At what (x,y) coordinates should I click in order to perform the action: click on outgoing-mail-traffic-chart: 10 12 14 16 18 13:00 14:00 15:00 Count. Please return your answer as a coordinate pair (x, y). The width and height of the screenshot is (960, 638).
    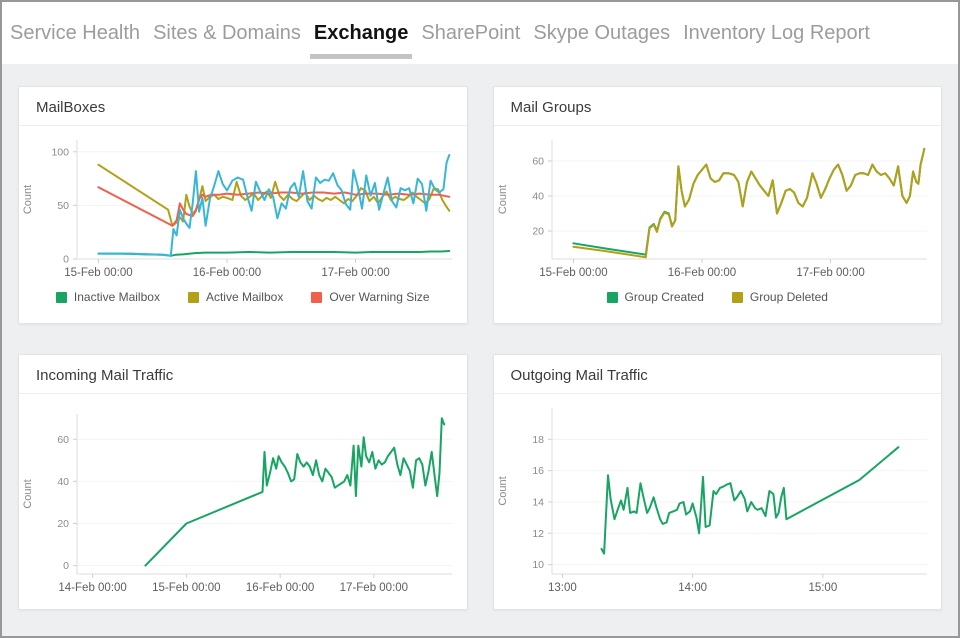
    Looking at the image, I should click on (712, 501).